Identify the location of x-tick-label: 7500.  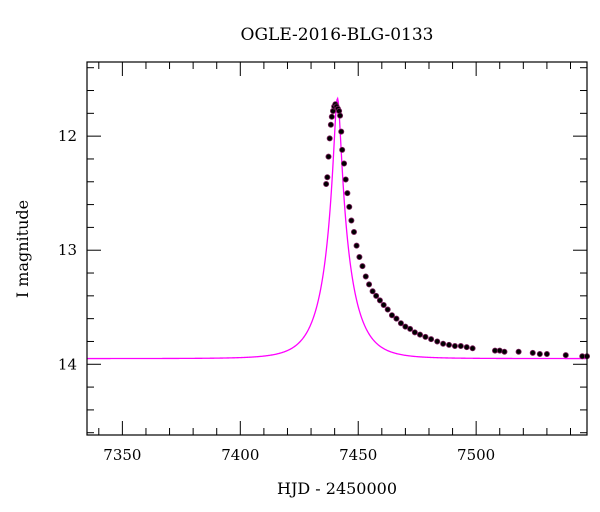
(476, 455).